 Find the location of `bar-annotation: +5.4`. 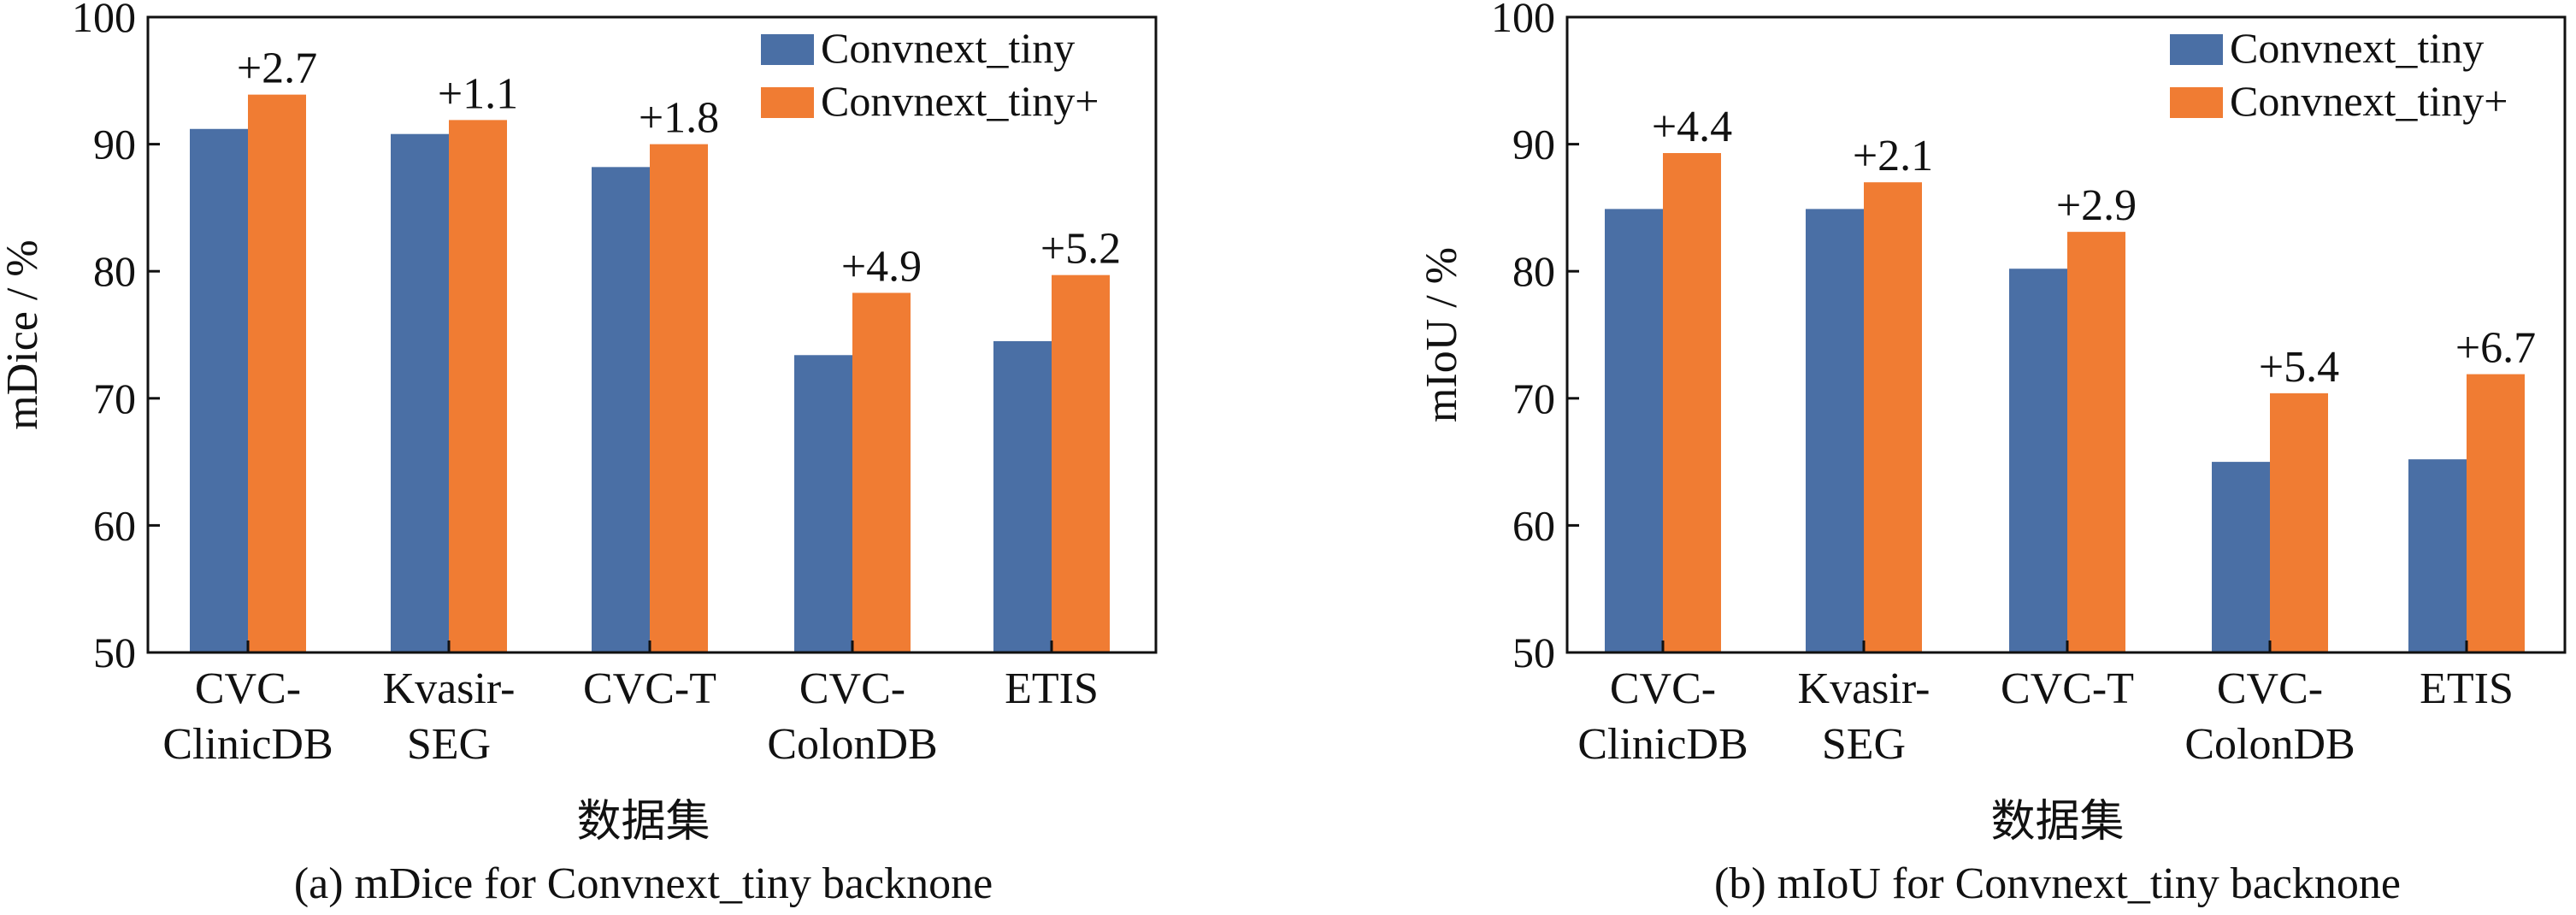

bar-annotation: +5.4 is located at coordinates (2299, 367).